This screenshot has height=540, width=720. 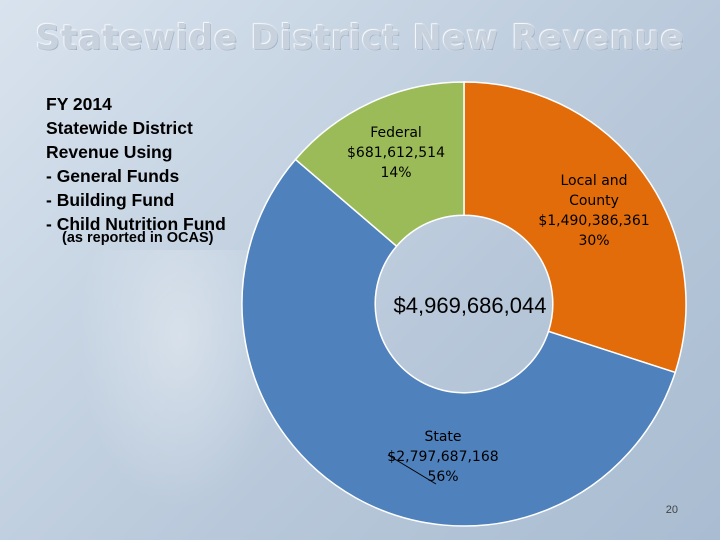 What do you see at coordinates (110, 200) in the screenshot?
I see `description-line: - Building Fund` at bounding box center [110, 200].